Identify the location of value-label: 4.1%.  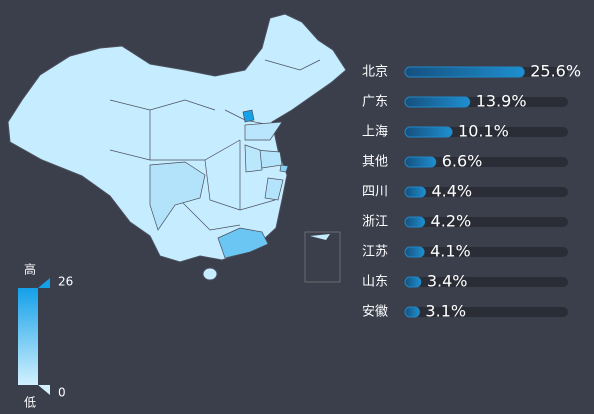
(450, 251).